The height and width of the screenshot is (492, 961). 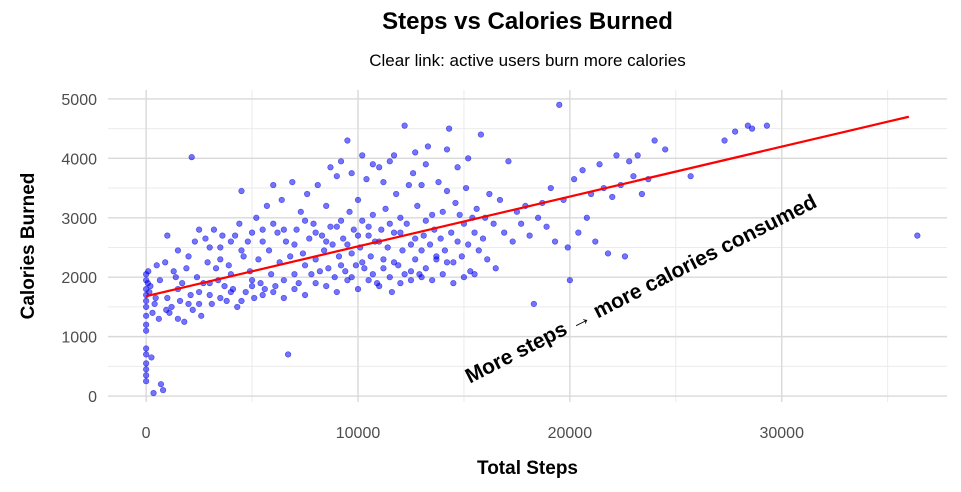 I want to click on x-tick-label: 0, so click(x=146, y=433).